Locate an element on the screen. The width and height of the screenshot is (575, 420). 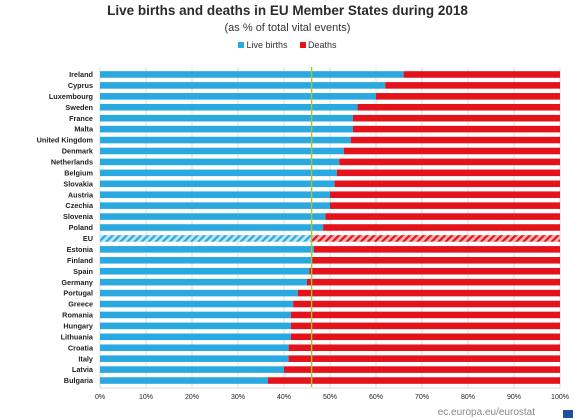
category-label: Belgium is located at coordinates (78, 172).